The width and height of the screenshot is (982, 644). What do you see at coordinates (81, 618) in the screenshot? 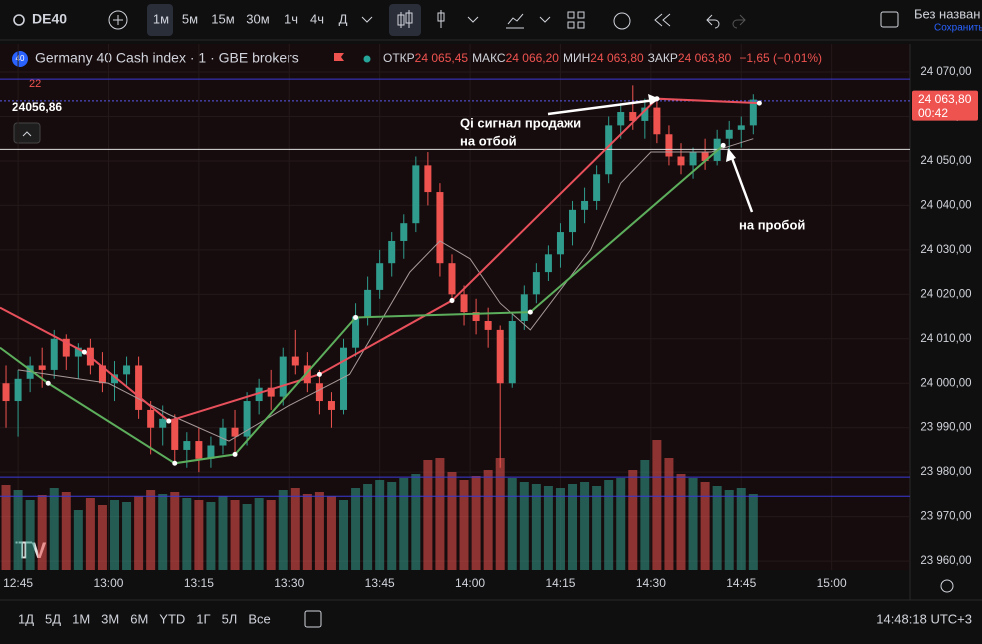
I see `range-button: 1М` at bounding box center [81, 618].